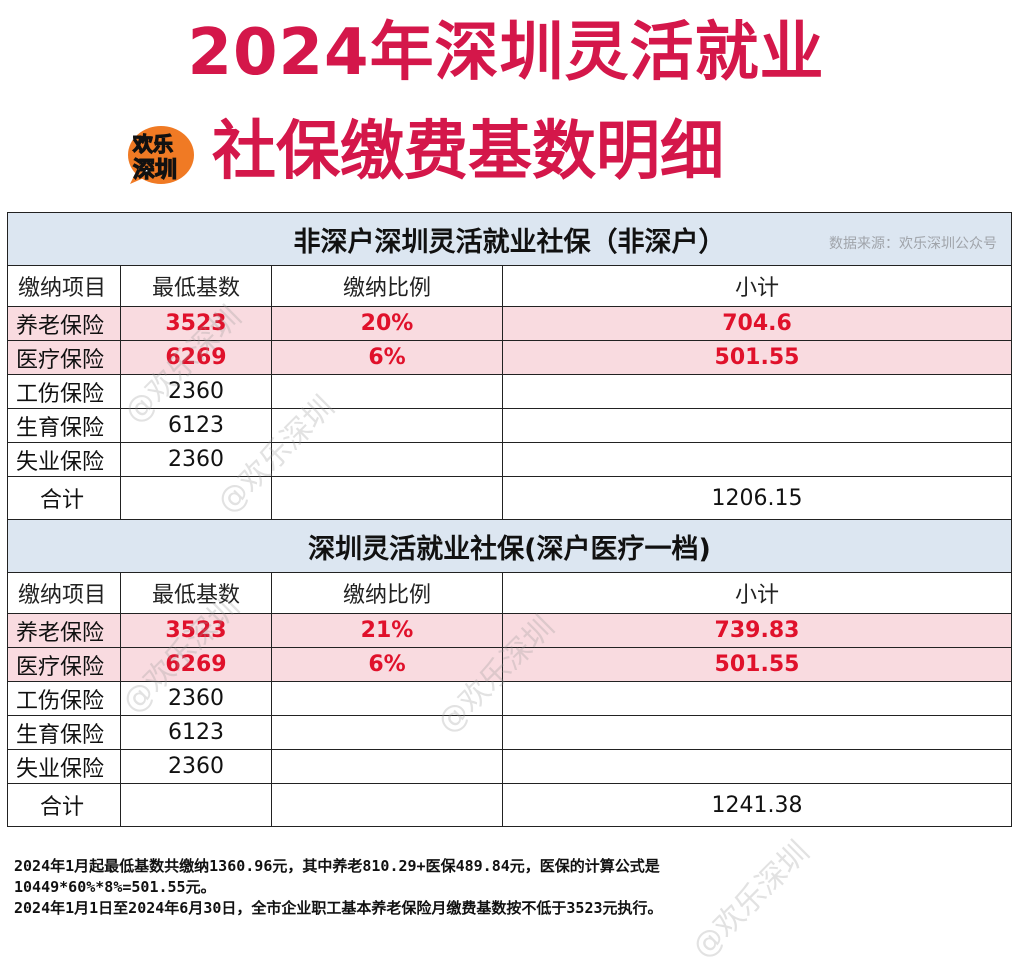 The height and width of the screenshot is (966, 1012). Describe the element at coordinates (468, 152) in the screenshot. I see `page-title-line2: 社保缴费基数明细` at that location.